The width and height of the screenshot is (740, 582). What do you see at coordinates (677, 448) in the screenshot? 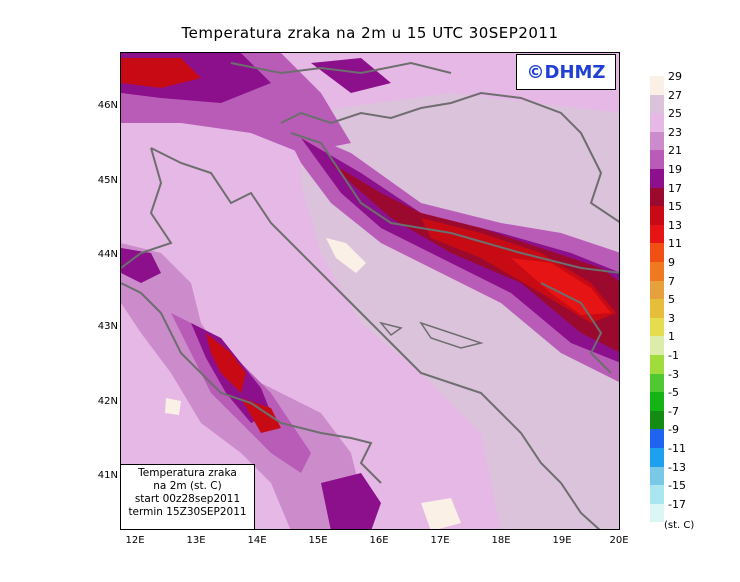
I see `legend-label: -11` at bounding box center [677, 448].